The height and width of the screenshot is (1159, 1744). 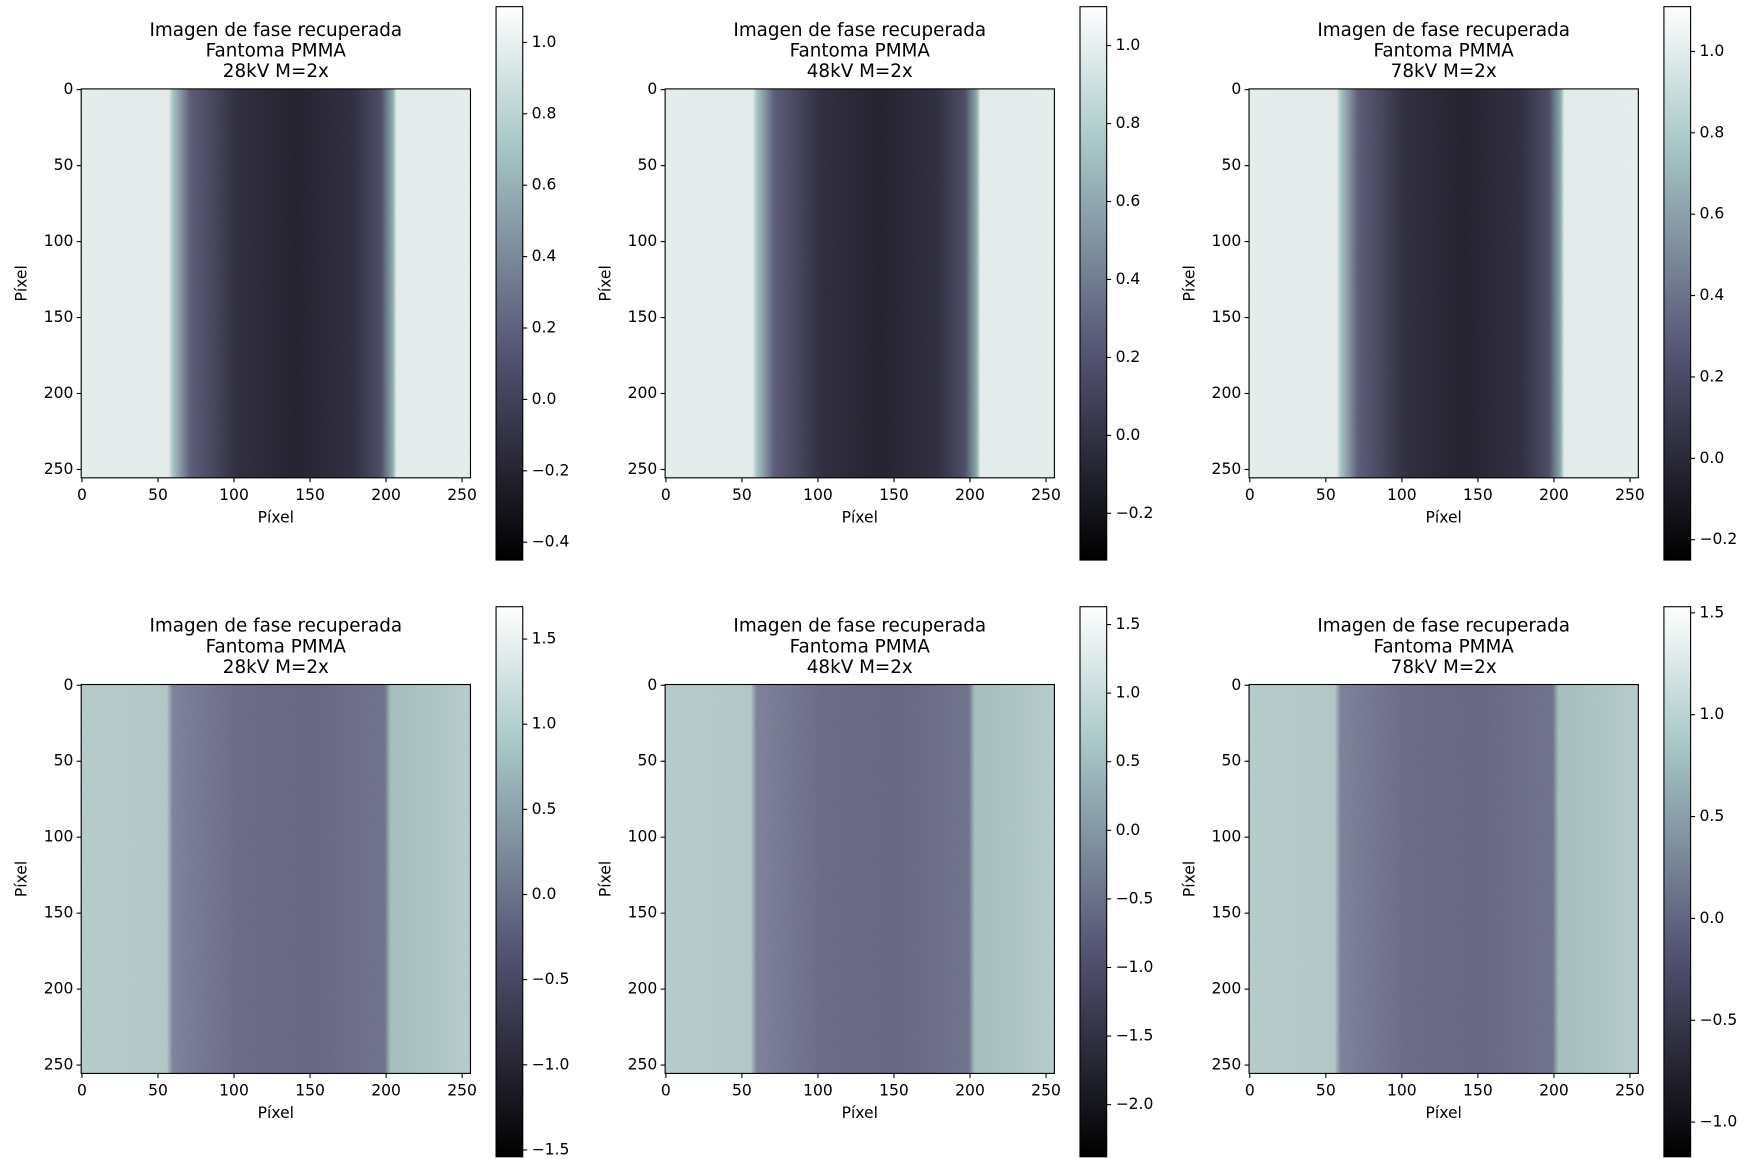 What do you see at coordinates (1128, 357) in the screenshot?
I see `colorbar-tick-label: 0.2` at bounding box center [1128, 357].